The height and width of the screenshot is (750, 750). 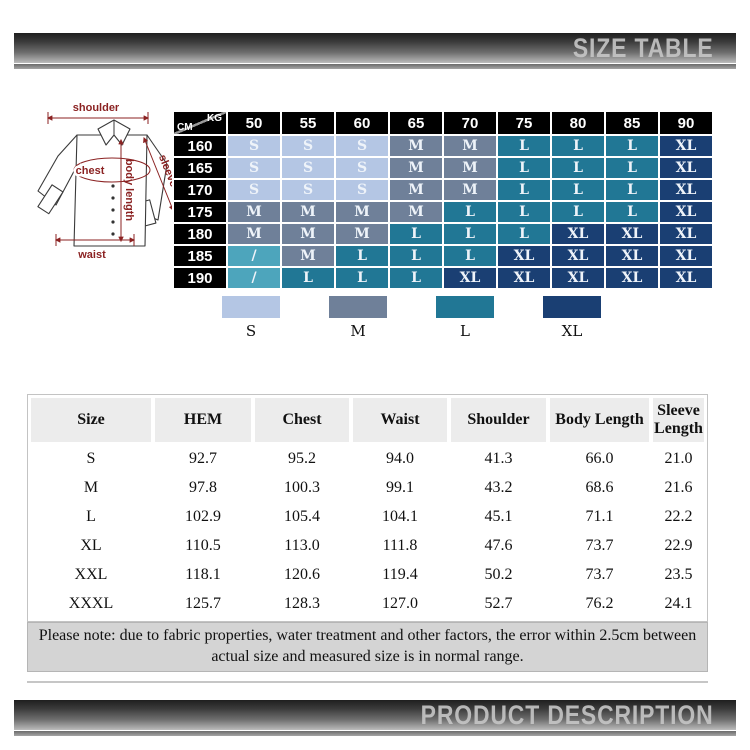 I want to click on matrix-row: 160 S S S M M L L L XL, so click(x=443, y=146).